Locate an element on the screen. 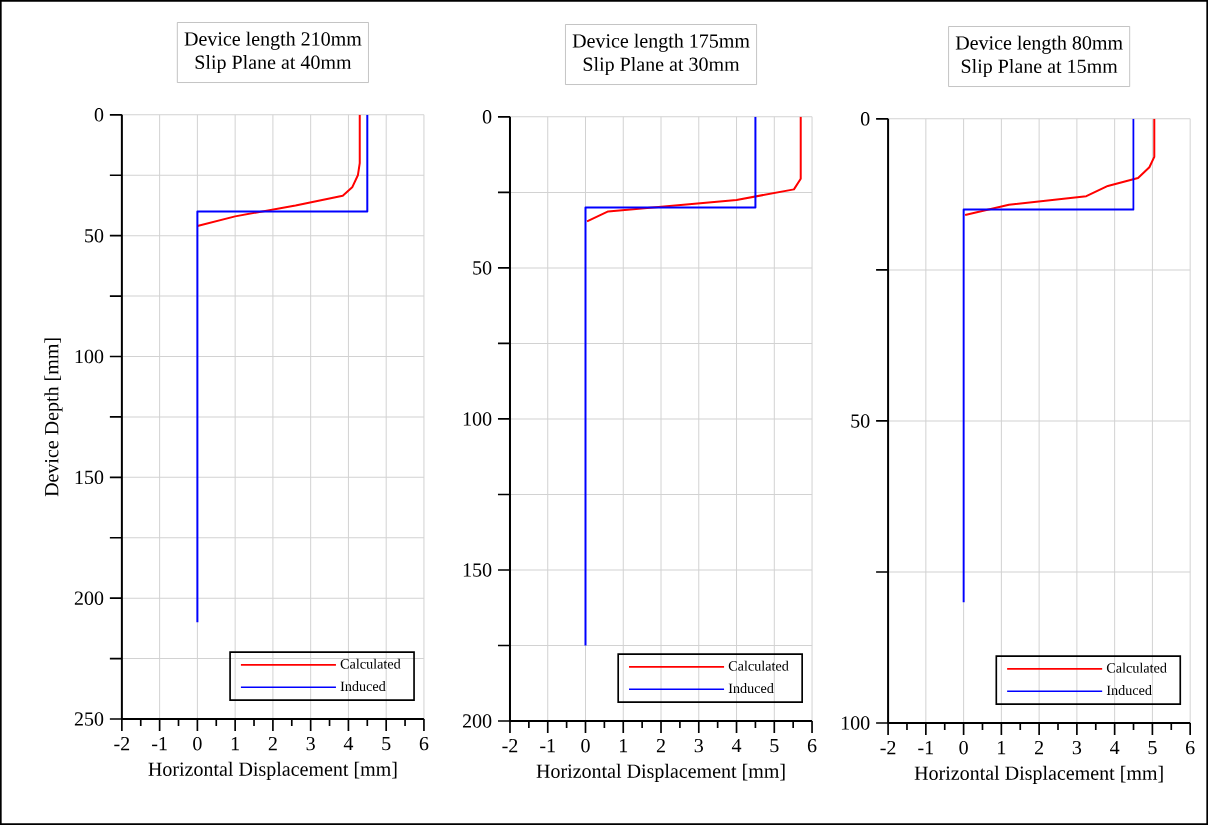  chart-subtitle: Slip Plane at 40mm is located at coordinates (273, 64).